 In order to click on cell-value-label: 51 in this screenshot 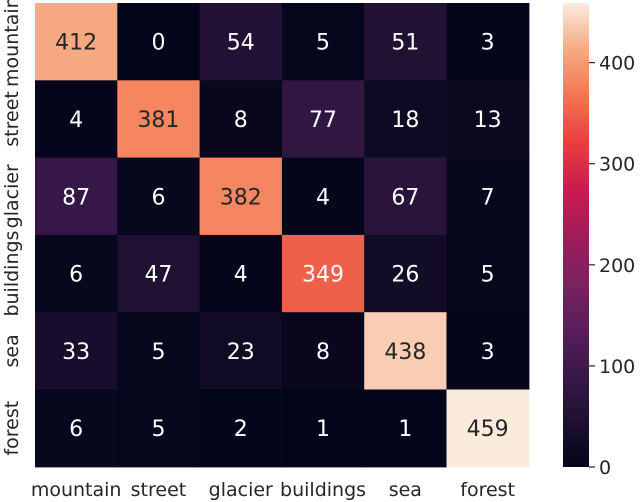, I will do `click(405, 43)`.